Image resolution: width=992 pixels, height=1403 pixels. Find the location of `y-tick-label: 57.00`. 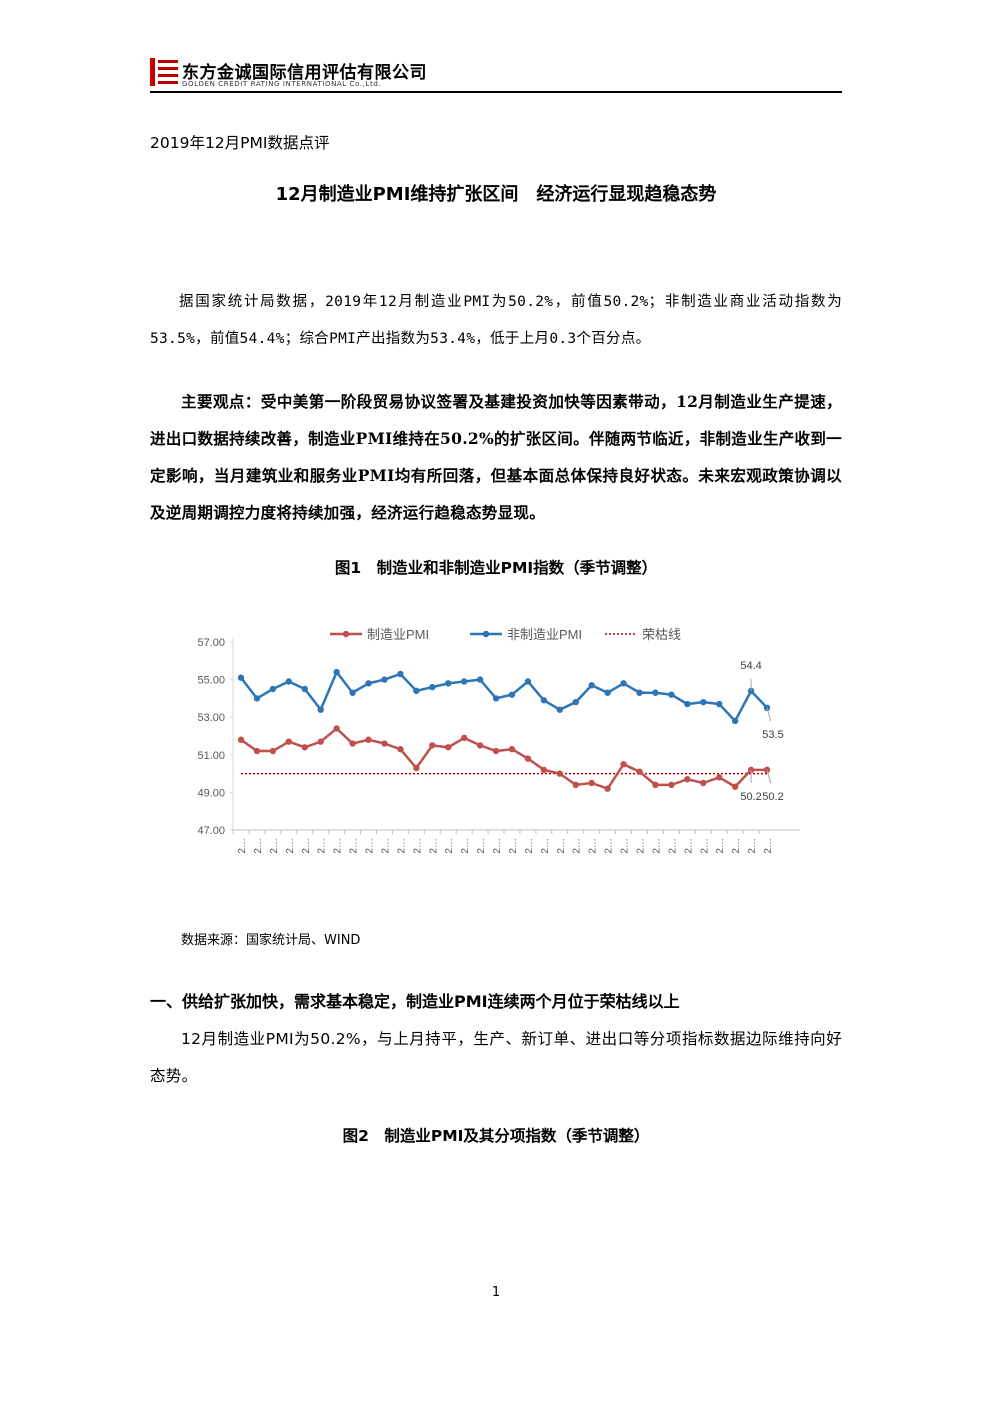

y-tick-label: 57.00 is located at coordinates (211, 643).